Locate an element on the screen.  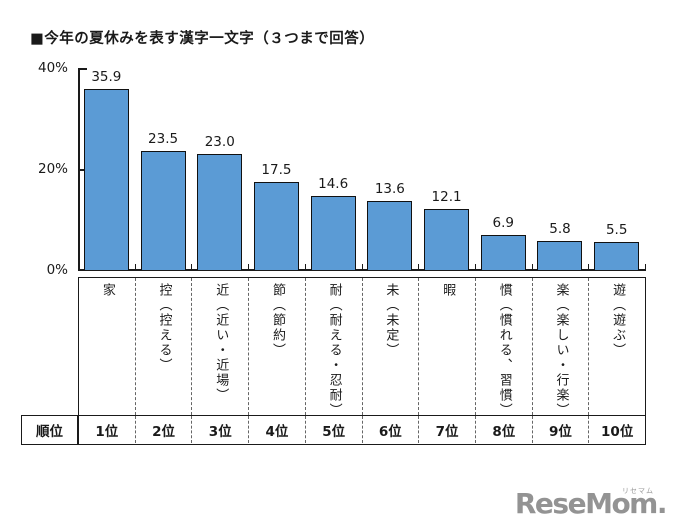
kanji-cell-8: 慣（慣れる、習慣） is located at coordinates (503, 346).